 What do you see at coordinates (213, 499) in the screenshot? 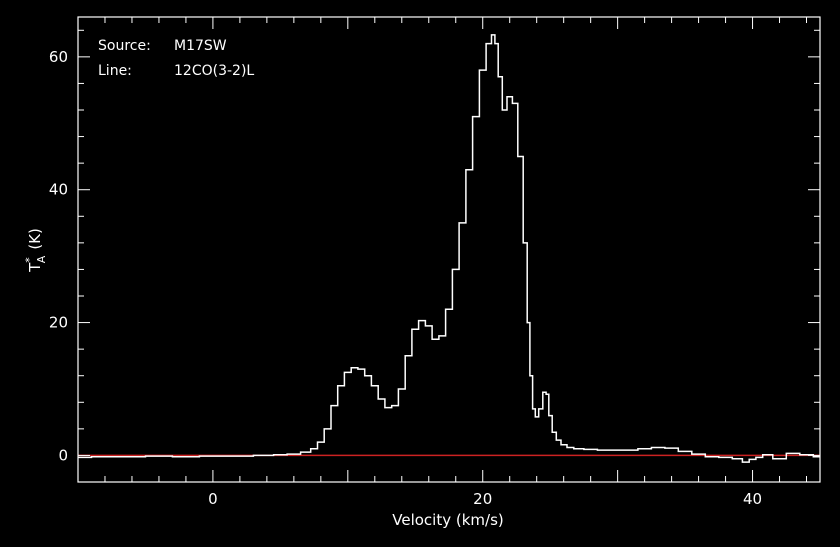
I see `x-tick-label: 0` at bounding box center [213, 499].